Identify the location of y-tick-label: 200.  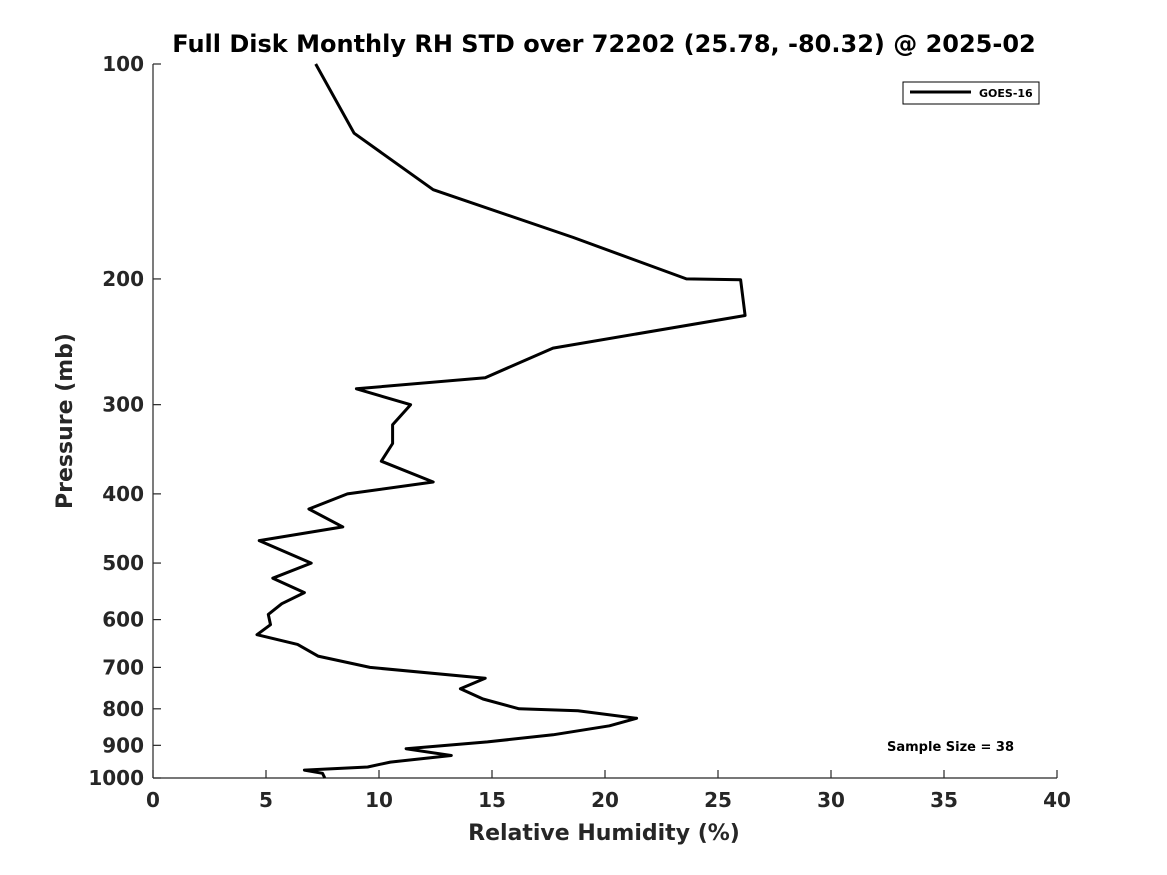
(123, 279).